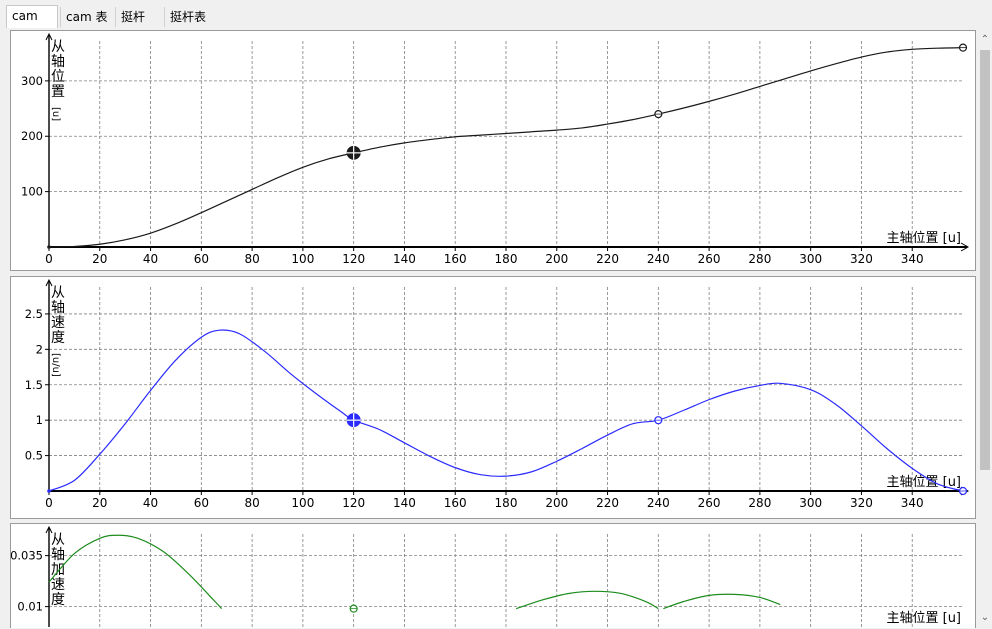 The height and width of the screenshot is (629, 992). What do you see at coordinates (496, 15) in the screenshot?
I see `tab-strip: cam cam 表 挺杆 挺杆表` at bounding box center [496, 15].